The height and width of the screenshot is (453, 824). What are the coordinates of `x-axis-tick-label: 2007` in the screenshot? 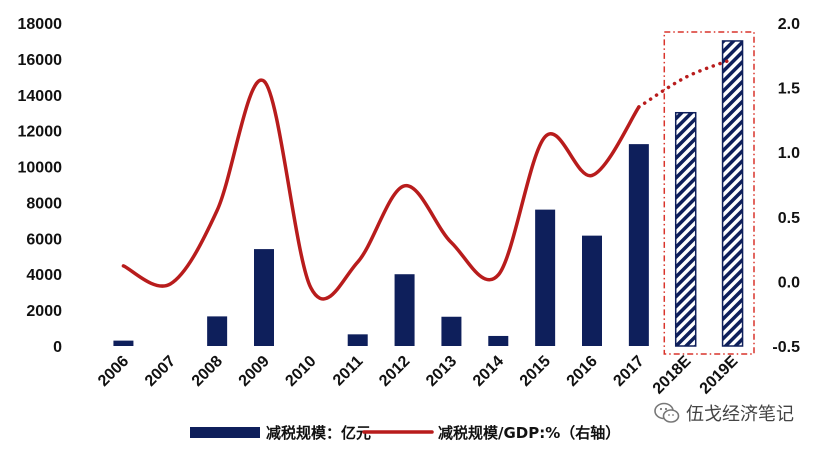 It's located at (160, 371).